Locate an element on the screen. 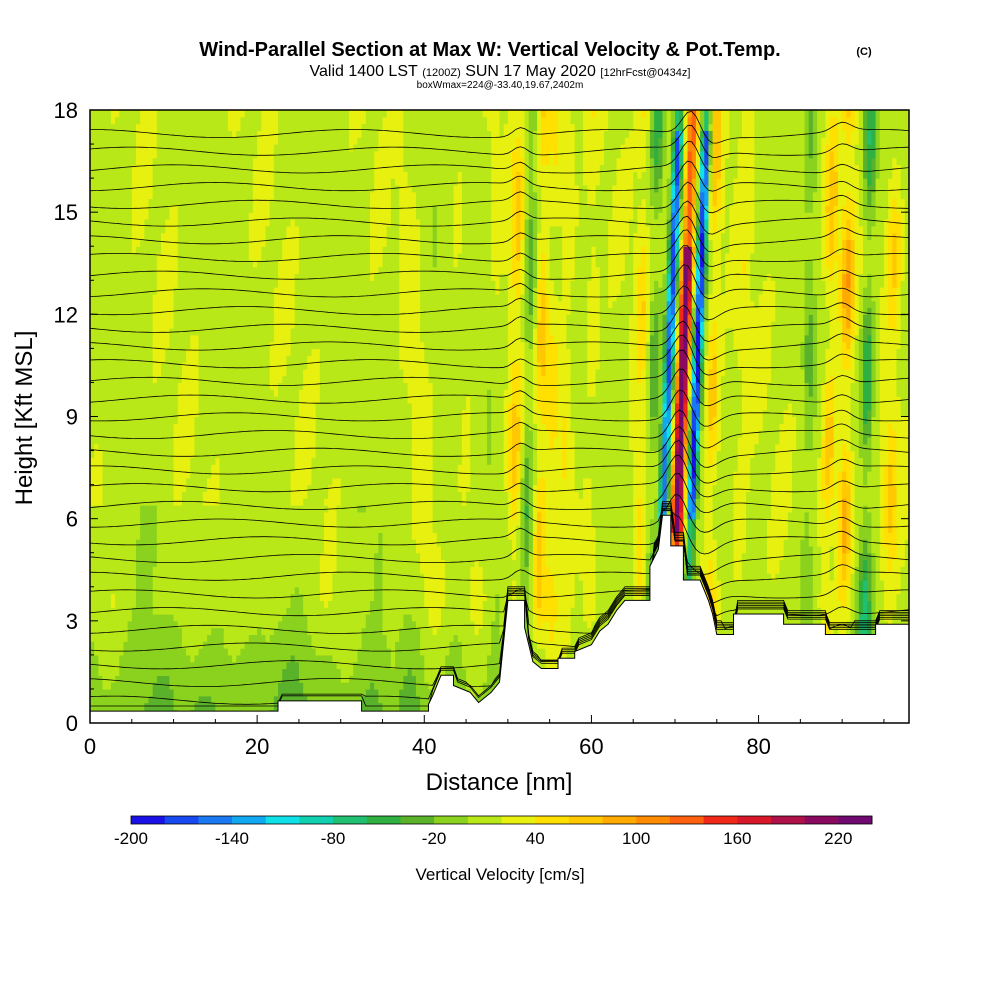 The width and height of the screenshot is (1000, 1000). subtitle-valid: Valid 1400 LST is located at coordinates (364, 71).